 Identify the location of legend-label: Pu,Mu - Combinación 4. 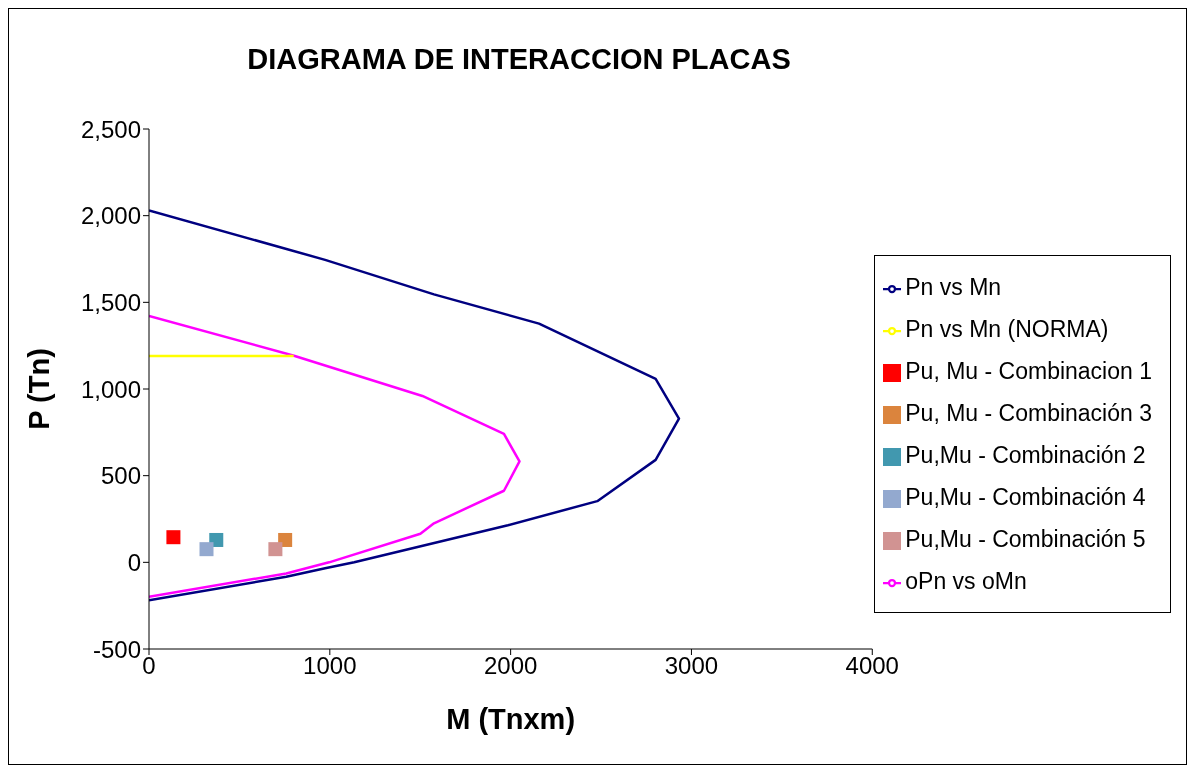
(1025, 497).